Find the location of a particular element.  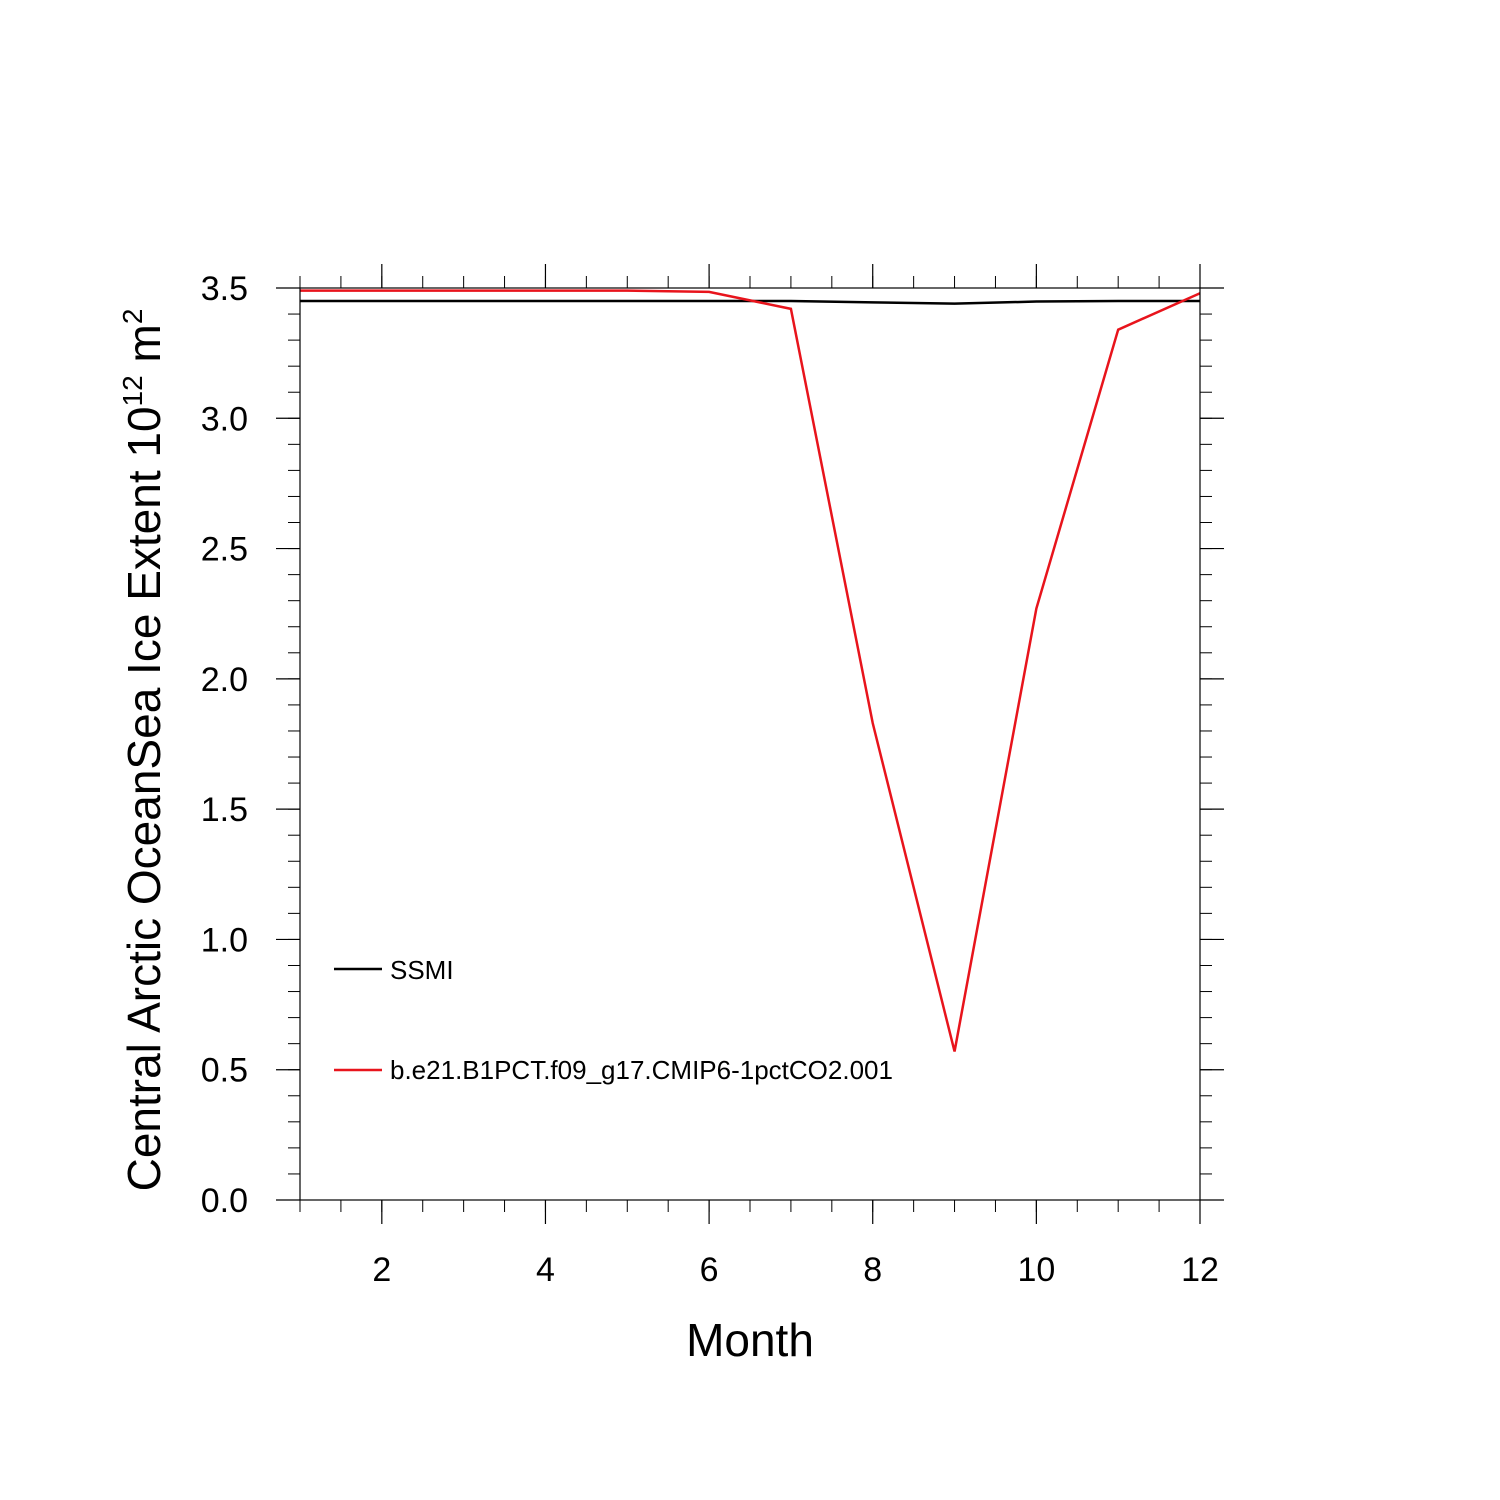

y-axis-title-exponent: 12 is located at coordinates (132, 390).